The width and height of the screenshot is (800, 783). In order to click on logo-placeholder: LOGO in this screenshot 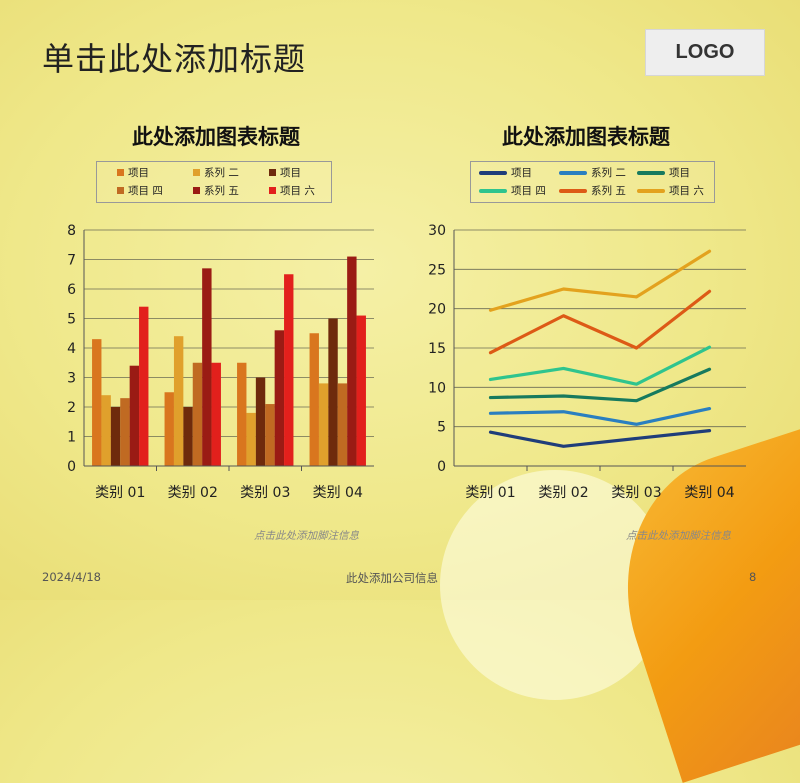, I will do `click(705, 52)`.